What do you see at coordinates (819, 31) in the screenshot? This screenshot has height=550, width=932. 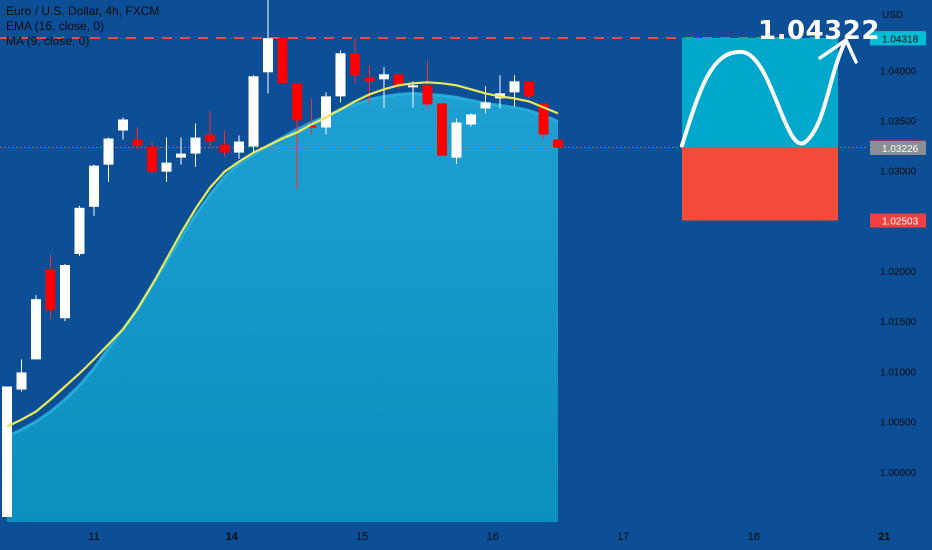 I see `target-price-label: 1.04322` at bounding box center [819, 31].